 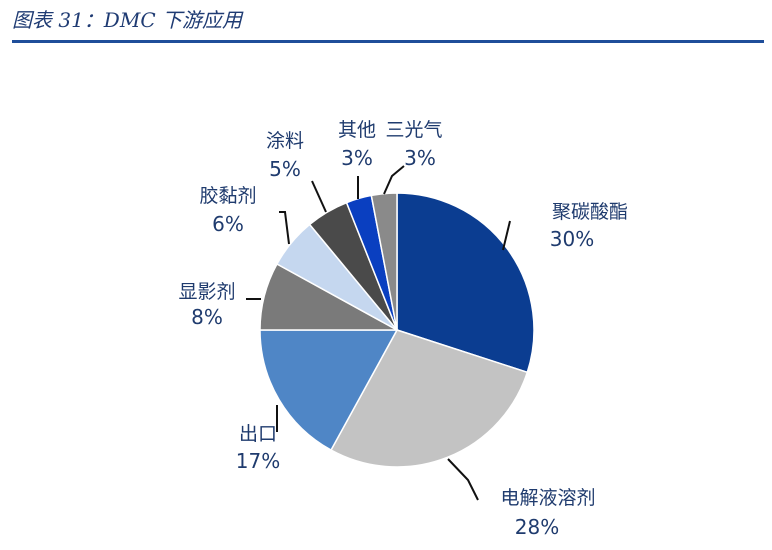 What do you see at coordinates (206, 292) in the screenshot?
I see `slice-name-label: 显影剂` at bounding box center [206, 292].